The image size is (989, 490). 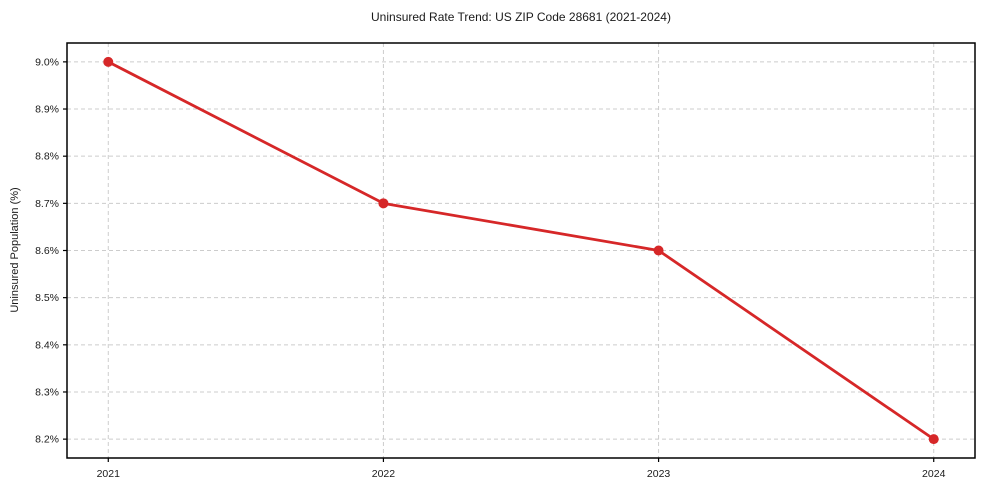 What do you see at coordinates (47, 298) in the screenshot?
I see `y-tick-label: 8.5%` at bounding box center [47, 298].